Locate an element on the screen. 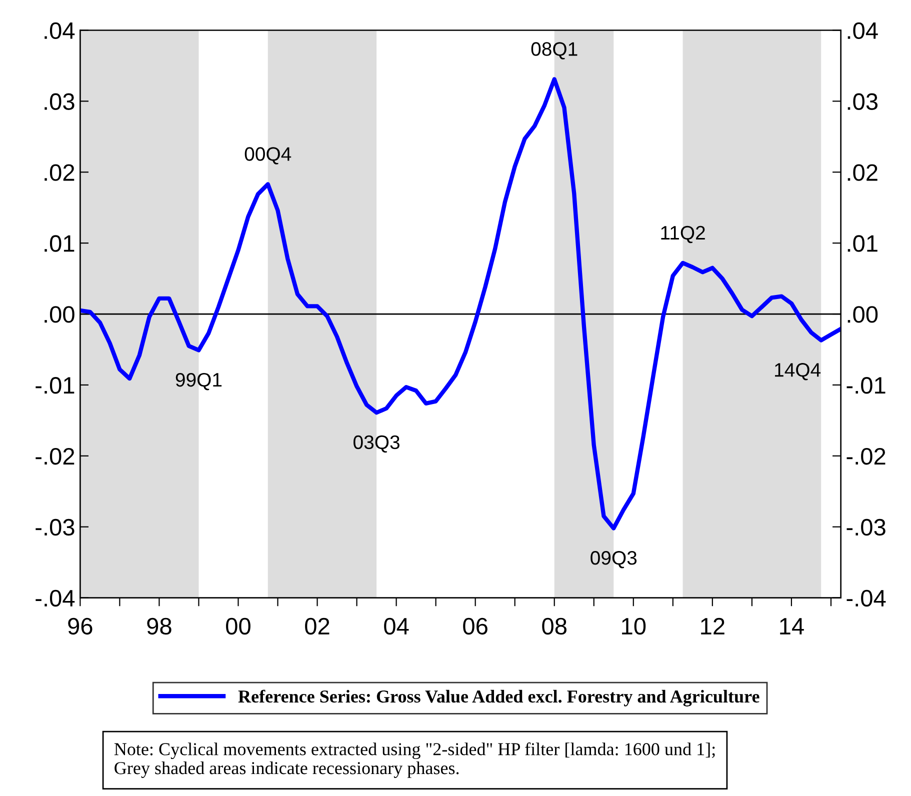 This screenshot has width=911, height=796. x-tick-label: 04 is located at coordinates (396, 626).